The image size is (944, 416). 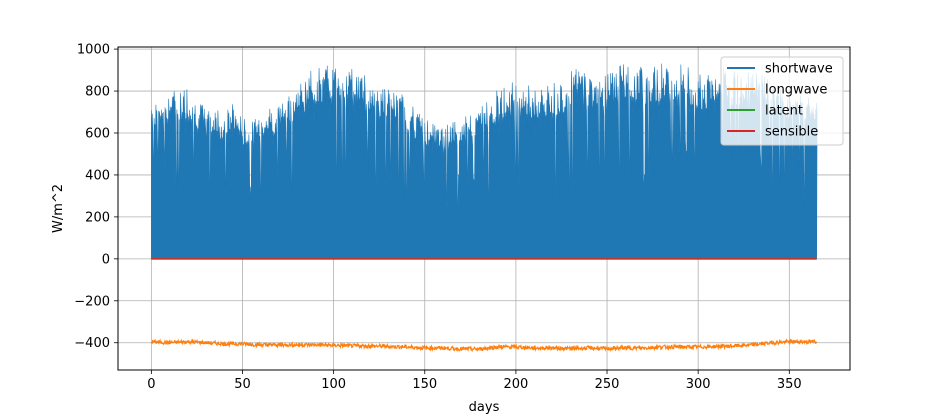 I want to click on legend: shortwave longwave latent sensible, so click(x=782, y=101).